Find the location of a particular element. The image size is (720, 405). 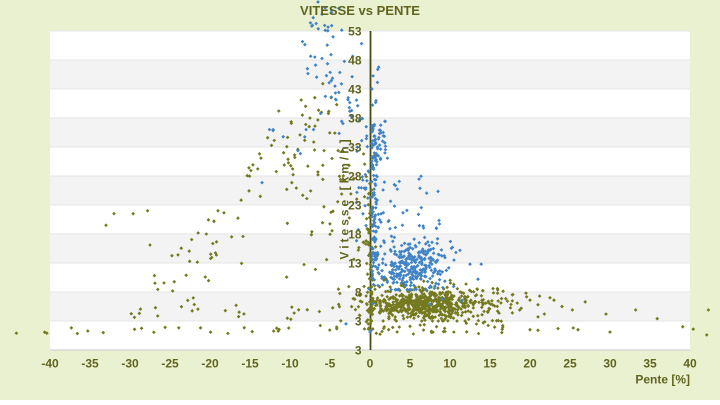

svg-text: Pente [%] is located at coordinates (662, 380).